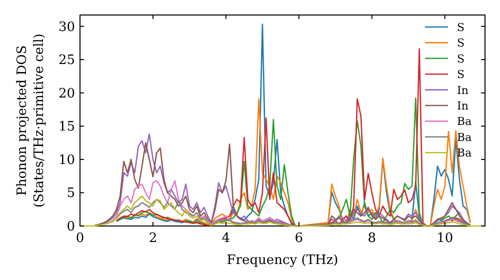 The height and width of the screenshot is (280, 500). I want to click on x-tick-label: 8, so click(372, 238).